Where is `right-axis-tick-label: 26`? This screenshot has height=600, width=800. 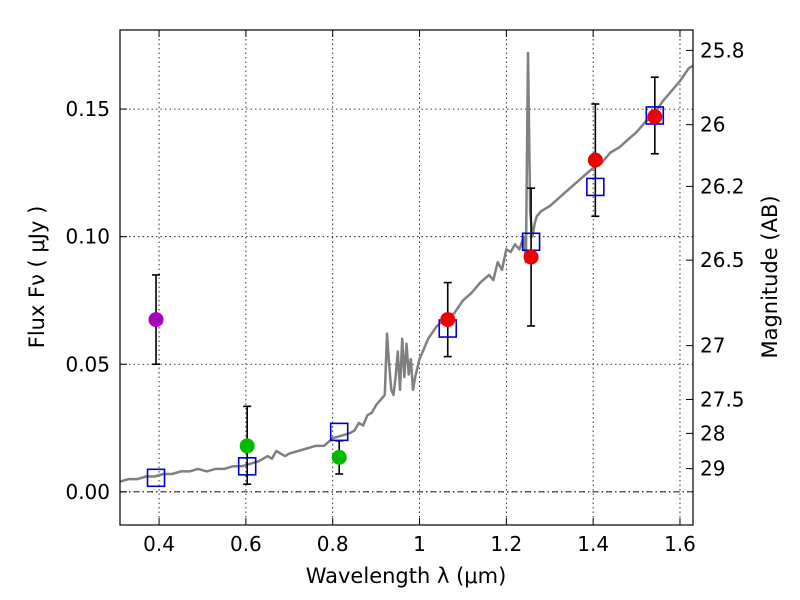 right-axis-tick-label: 26 is located at coordinates (712, 125).